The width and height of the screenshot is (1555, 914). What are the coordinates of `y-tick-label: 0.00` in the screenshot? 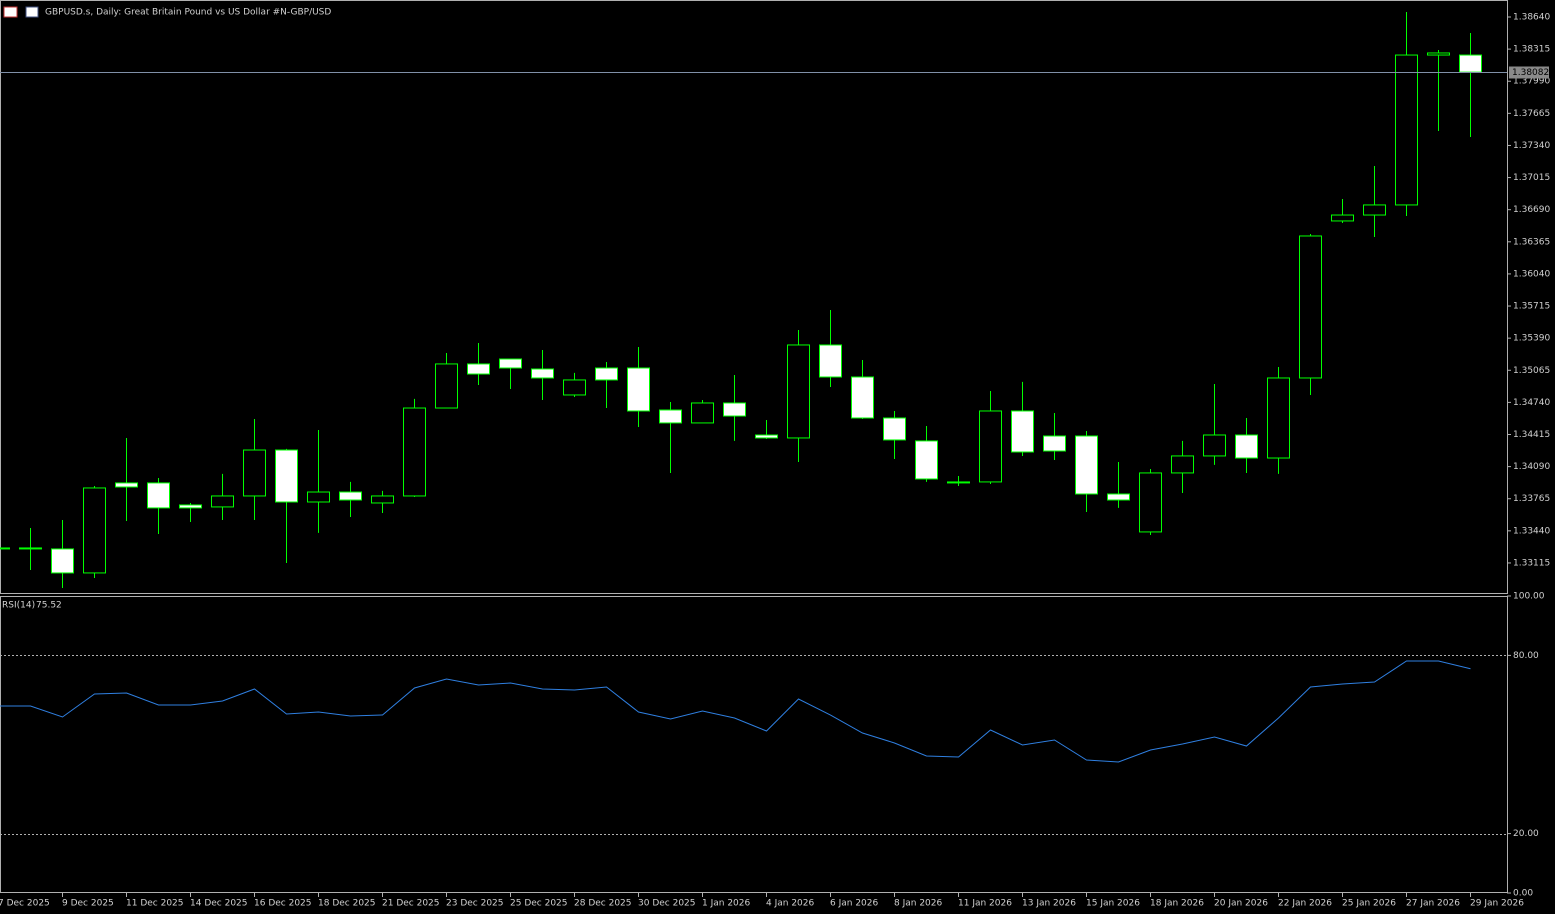 It's located at (1523, 894).